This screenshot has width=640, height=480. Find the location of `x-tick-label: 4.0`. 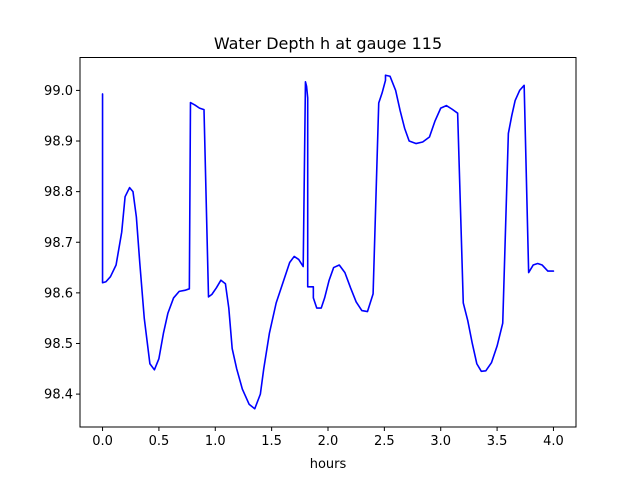

x-tick-label: 4.0 is located at coordinates (553, 441).